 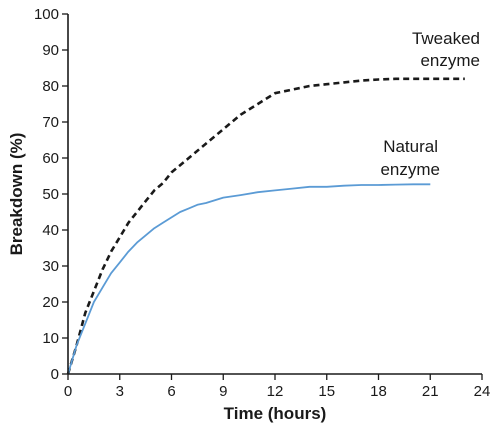 I want to click on y-tick-label: 40, so click(x=50, y=230).